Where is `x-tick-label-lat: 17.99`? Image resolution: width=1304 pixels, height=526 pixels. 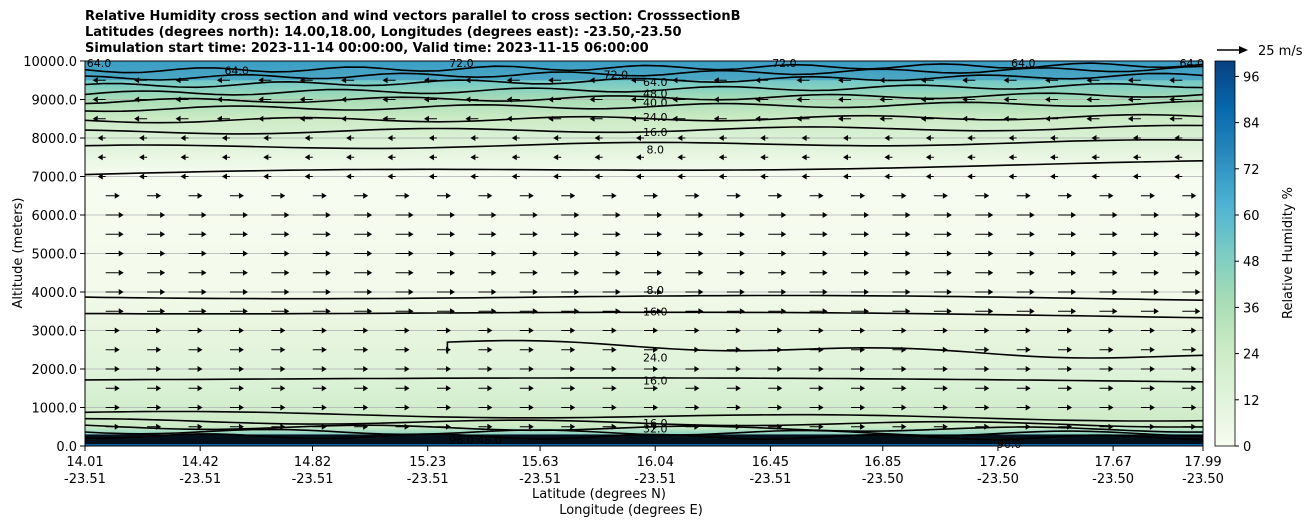 x-tick-label-lat: 17.99 is located at coordinates (1202, 462).